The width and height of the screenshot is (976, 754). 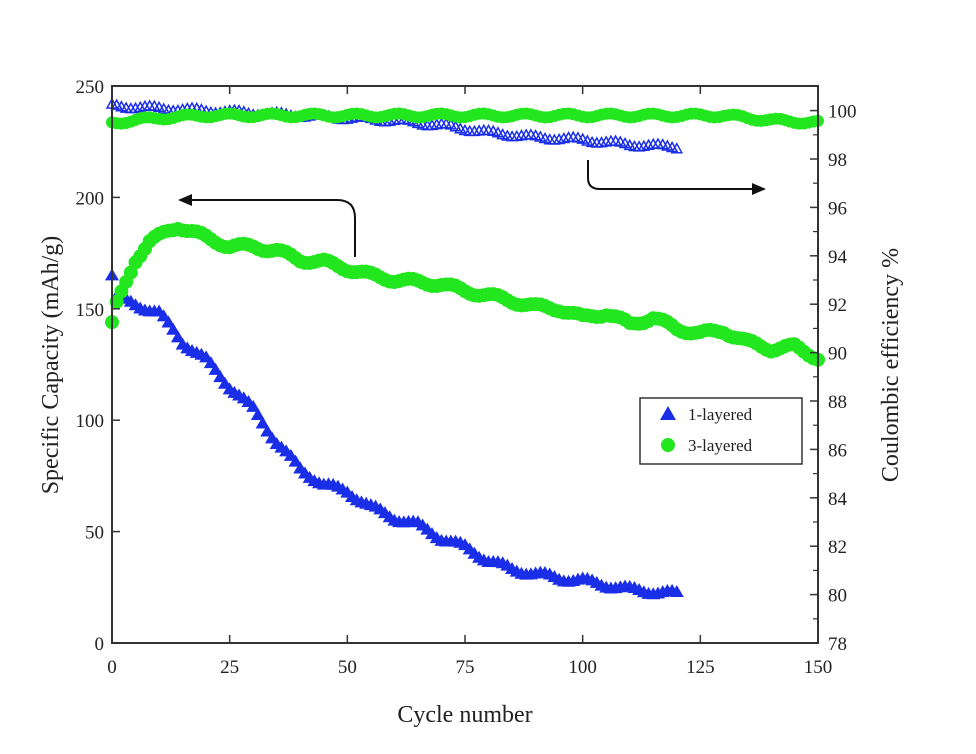 I want to click on x-tick-label: 125, so click(x=700, y=667).